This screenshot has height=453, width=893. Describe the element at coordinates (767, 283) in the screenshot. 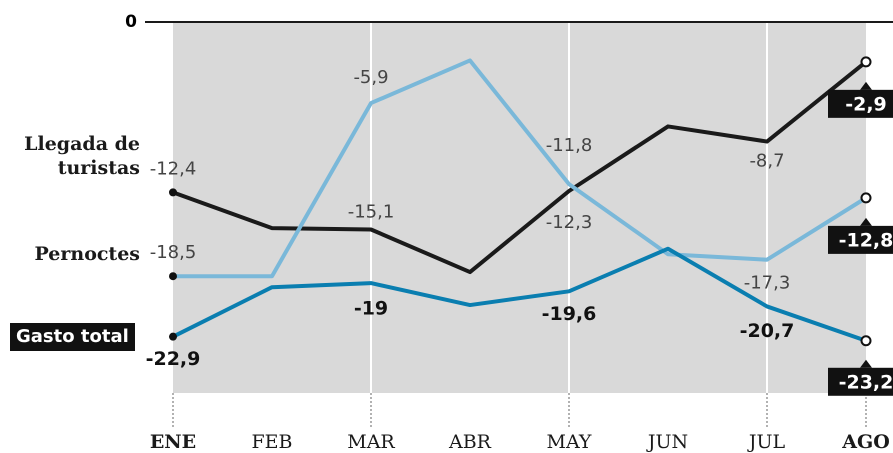

I see `data-label: -17,3` at that location.